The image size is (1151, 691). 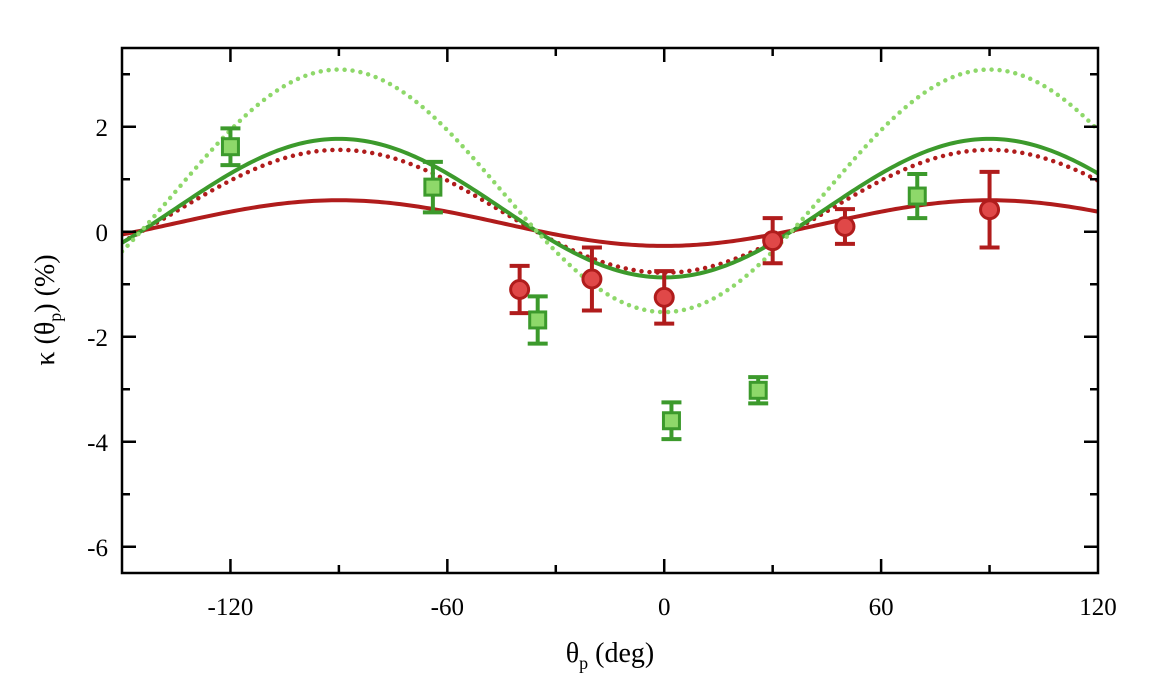 I want to click on x-axis-label: θp (deg), so click(x=610, y=655).